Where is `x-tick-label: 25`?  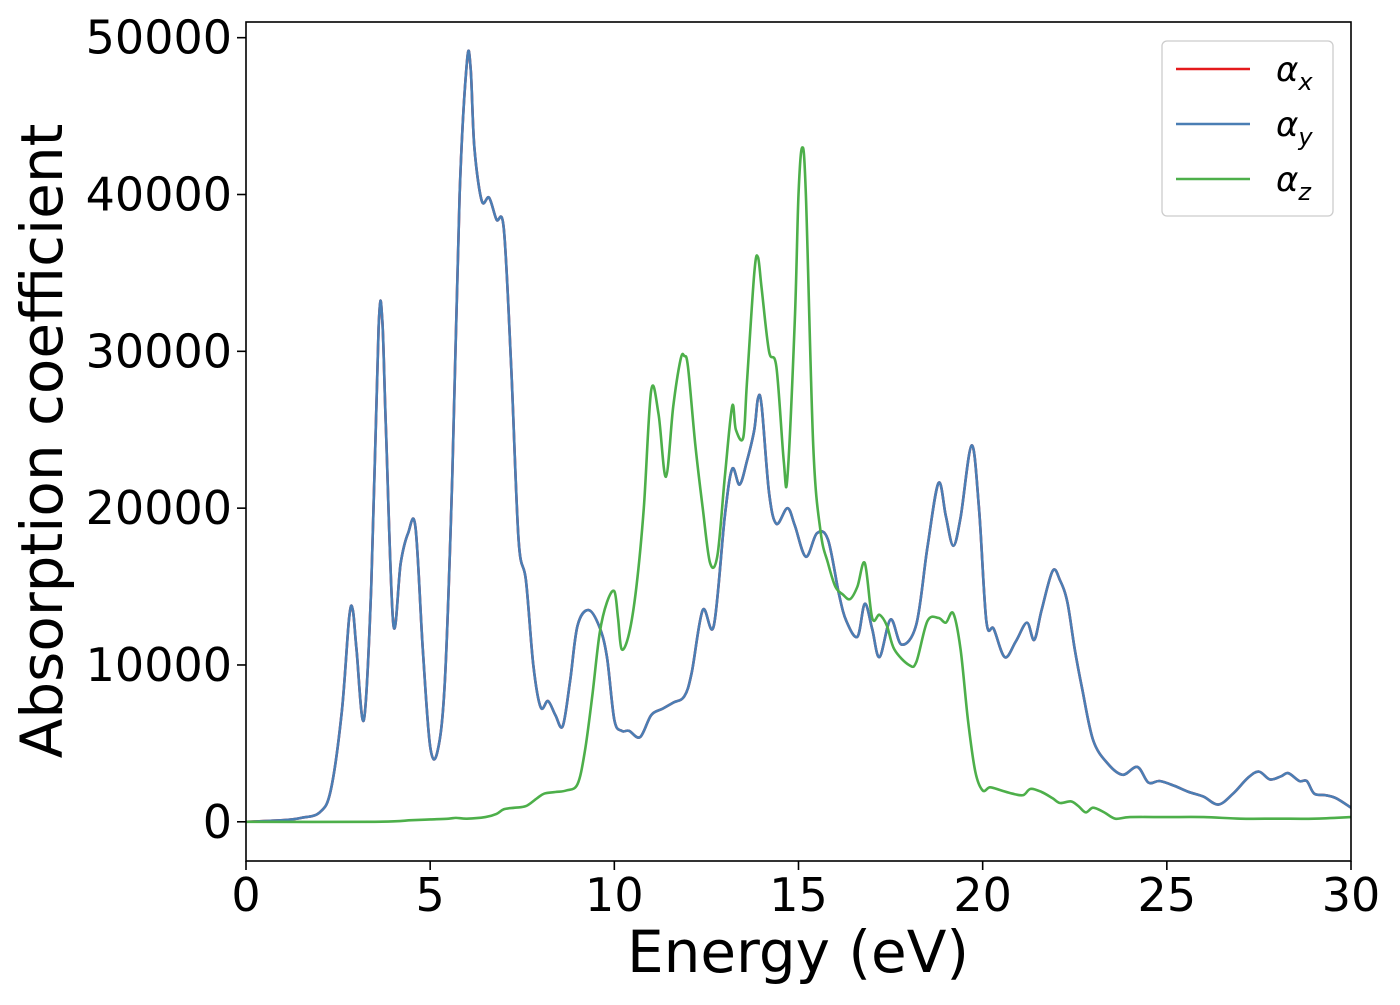
x-tick-label: 25 is located at coordinates (1167, 895).